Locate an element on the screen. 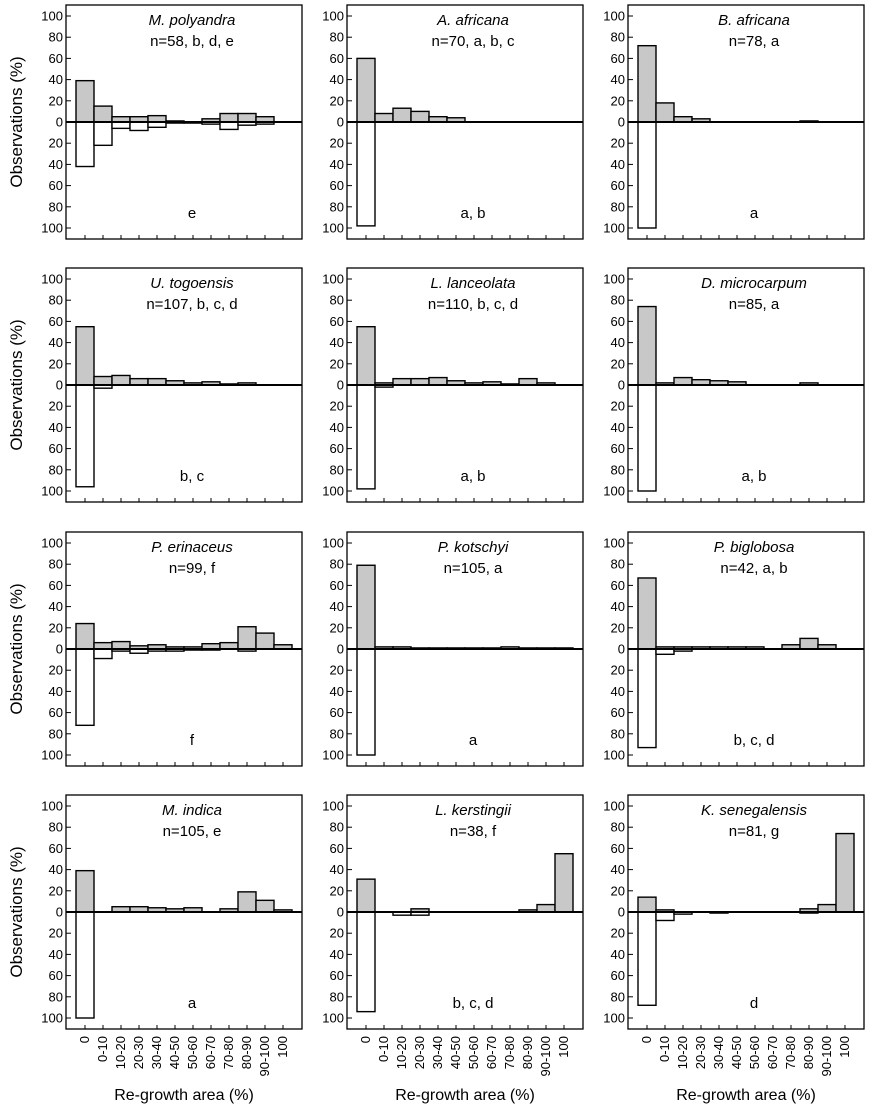  x-tick-label: 20-30 is located at coordinates (138, 1052).